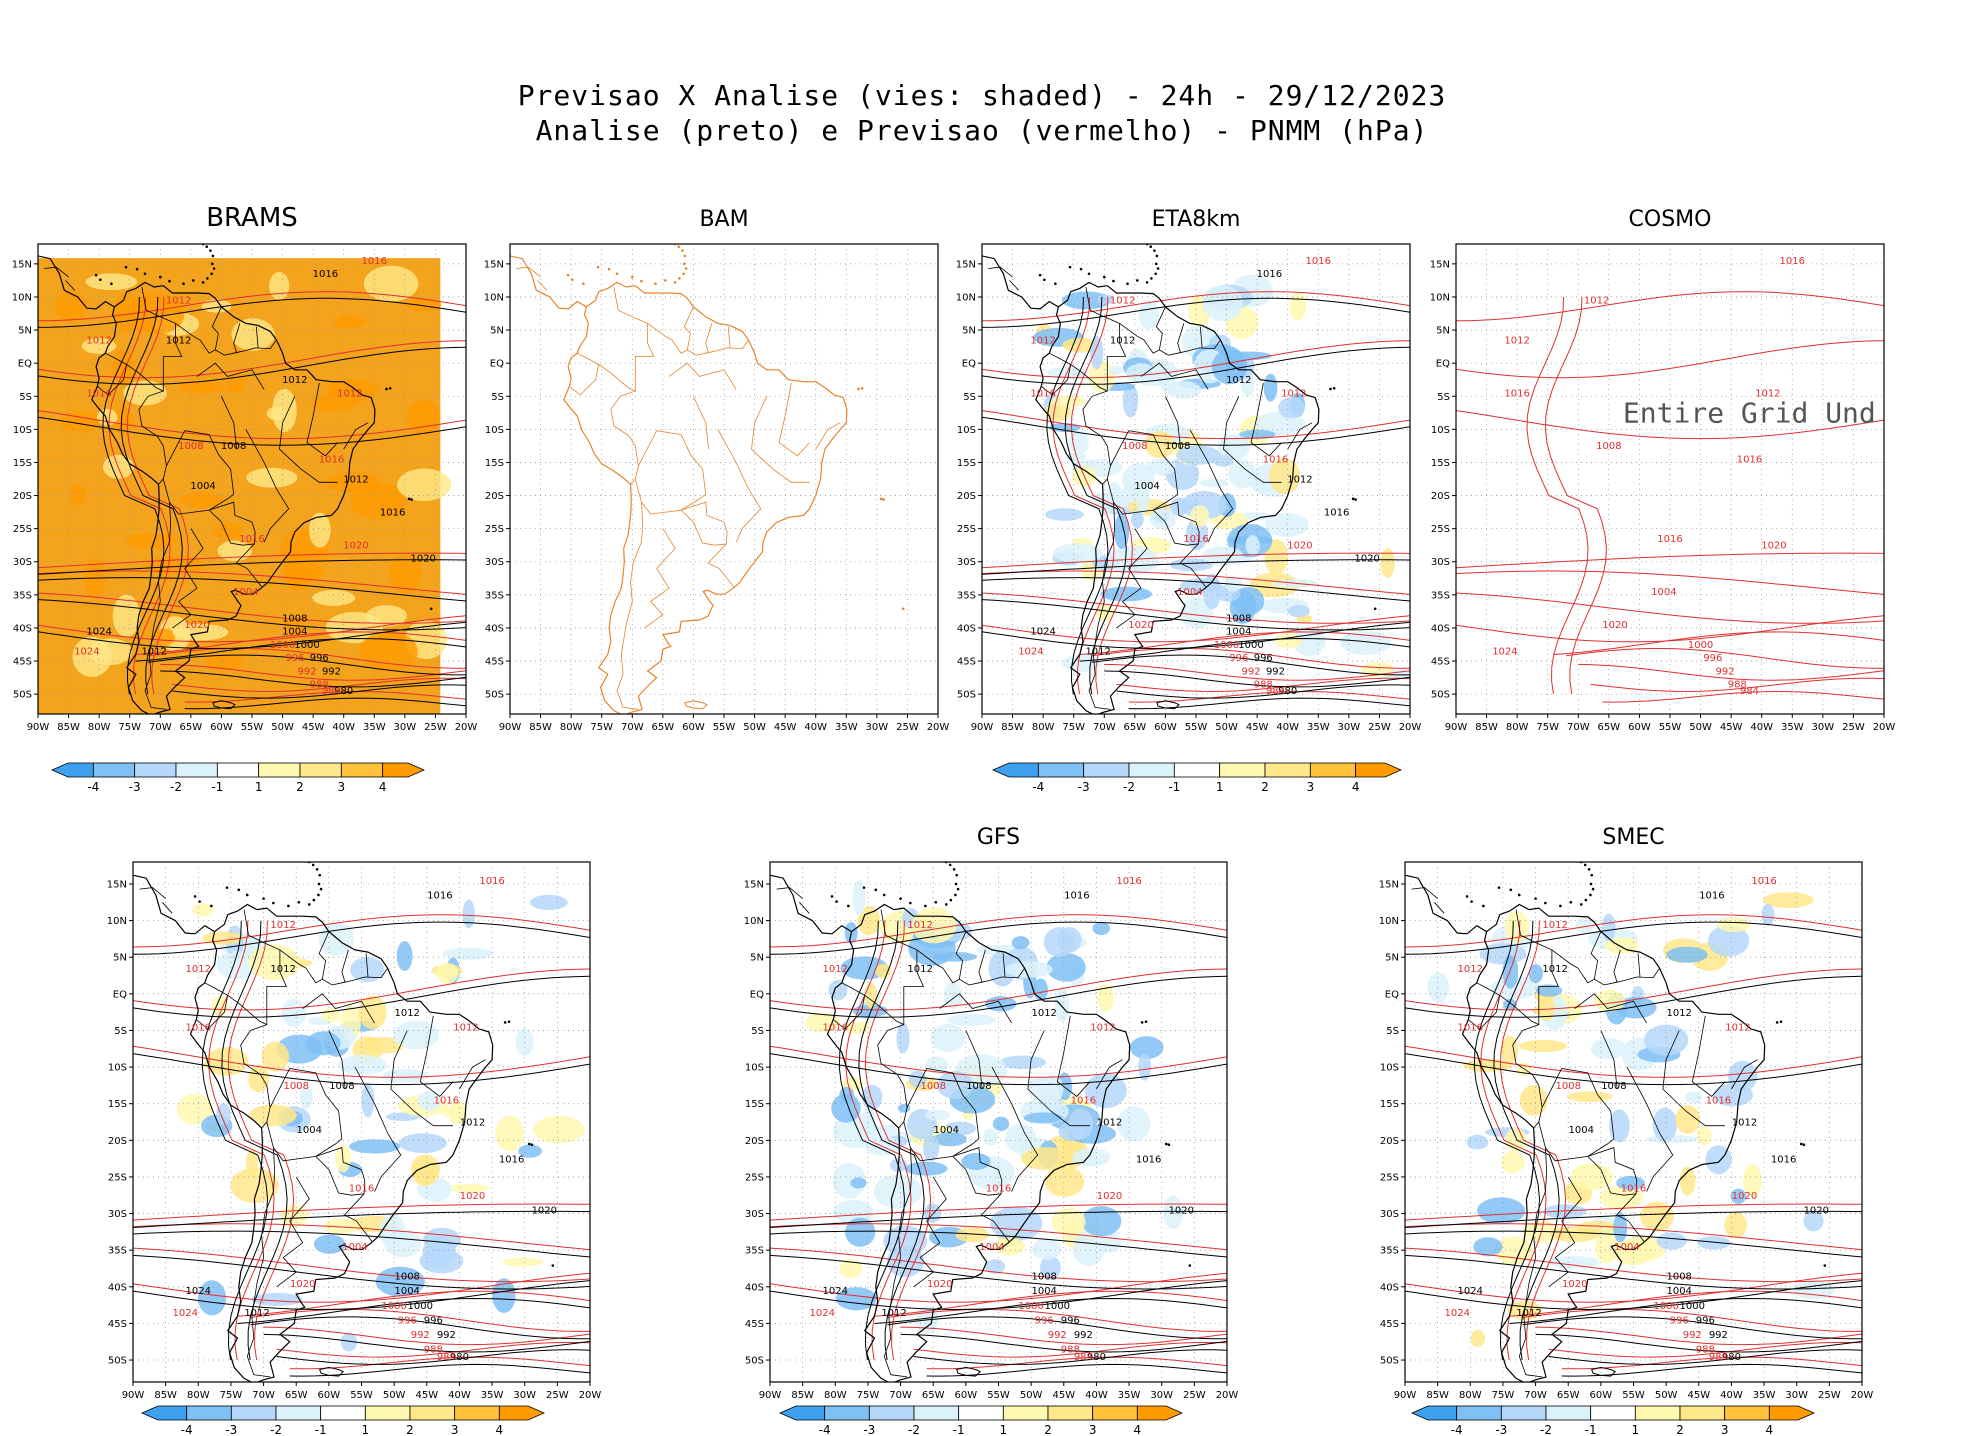 This screenshot has width=1964, height=1436. I want to click on analysis-isobar-label: 996, so click(1263, 658).